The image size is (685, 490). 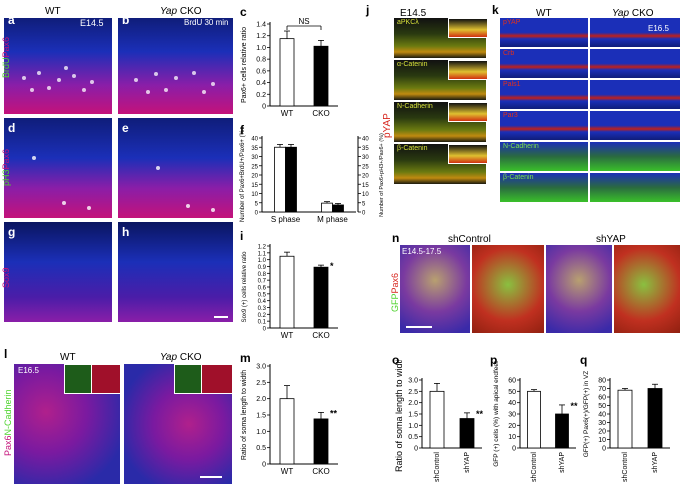 What do you see at coordinates (586, 414) in the screenshot?
I see `y-axis-label: GFP(+) Pax6(+)/GFP(+) in VZ` at bounding box center [586, 414].